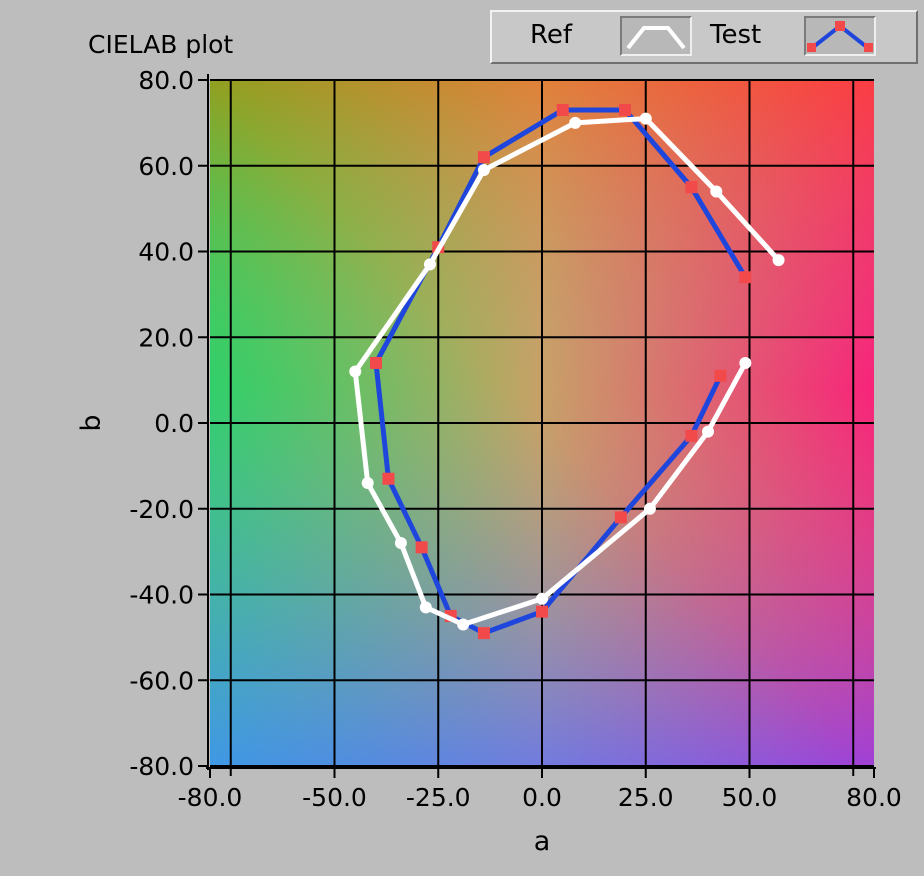 This screenshot has width=924, height=876. Describe the element at coordinates (161, 44) in the screenshot. I see `plot-title: CIELAB plot` at that location.